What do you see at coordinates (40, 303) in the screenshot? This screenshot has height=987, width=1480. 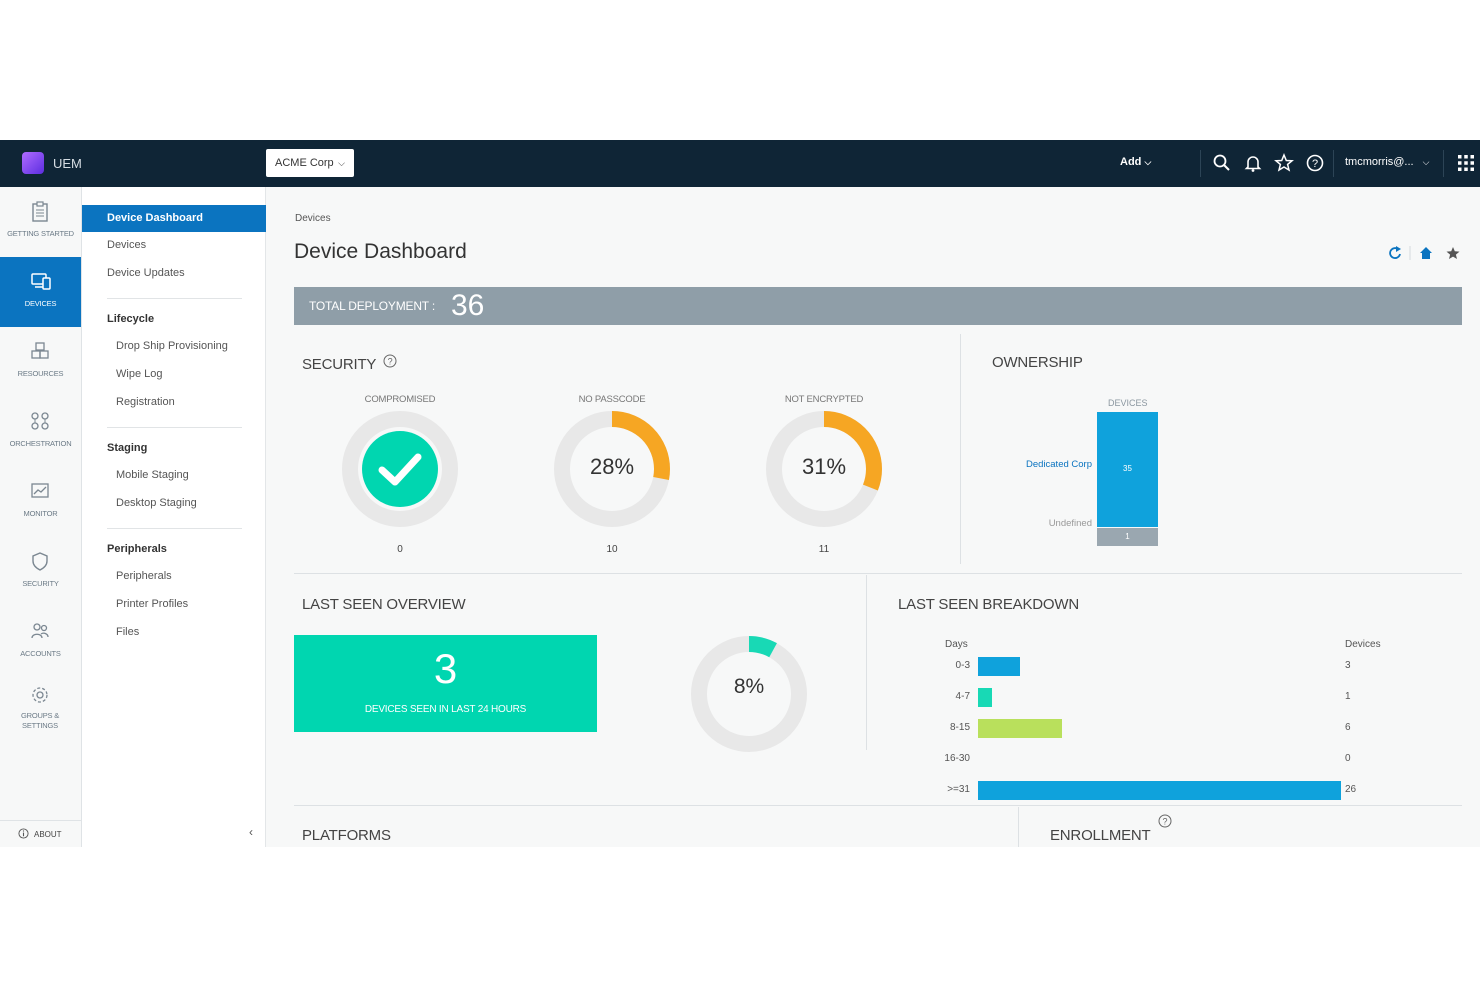 I see `rail-item-label: DEVICES` at bounding box center [40, 303].